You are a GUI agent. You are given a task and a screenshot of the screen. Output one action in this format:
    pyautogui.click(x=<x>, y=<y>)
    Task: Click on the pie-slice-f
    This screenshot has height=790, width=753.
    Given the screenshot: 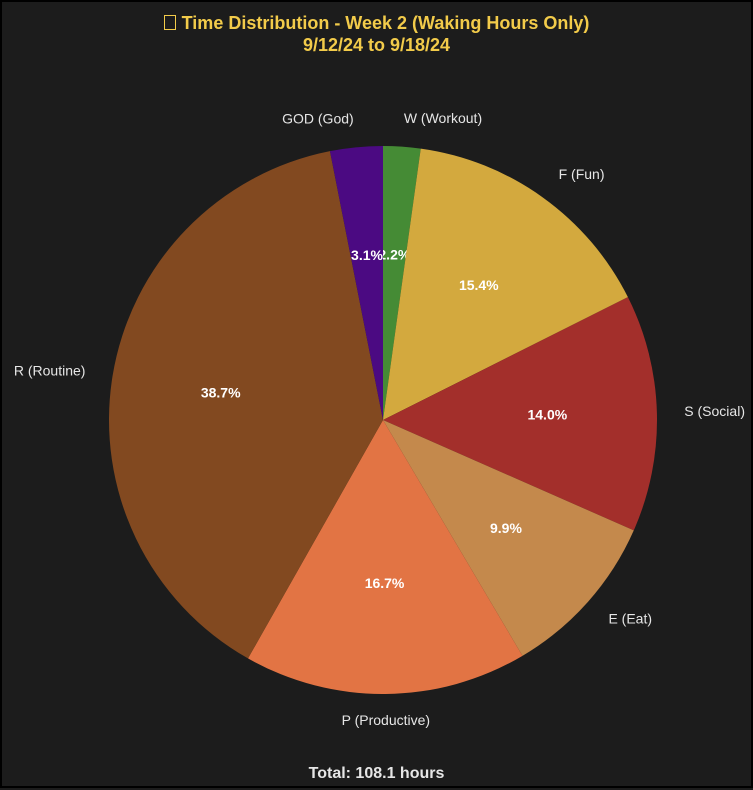 What is the action you would take?
    pyautogui.click(x=505, y=284)
    